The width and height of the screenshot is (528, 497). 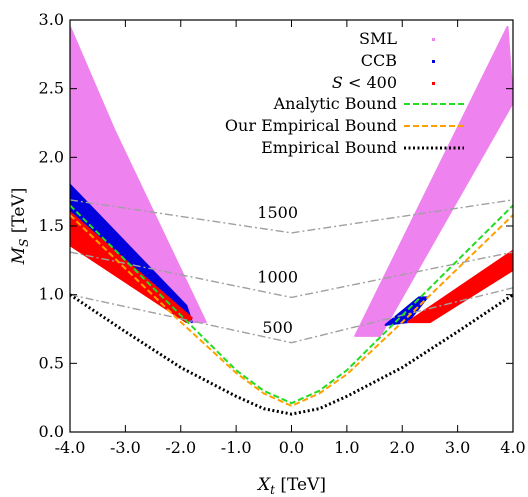 I want to click on scatter-region-ccb-left, so click(x=131, y=253).